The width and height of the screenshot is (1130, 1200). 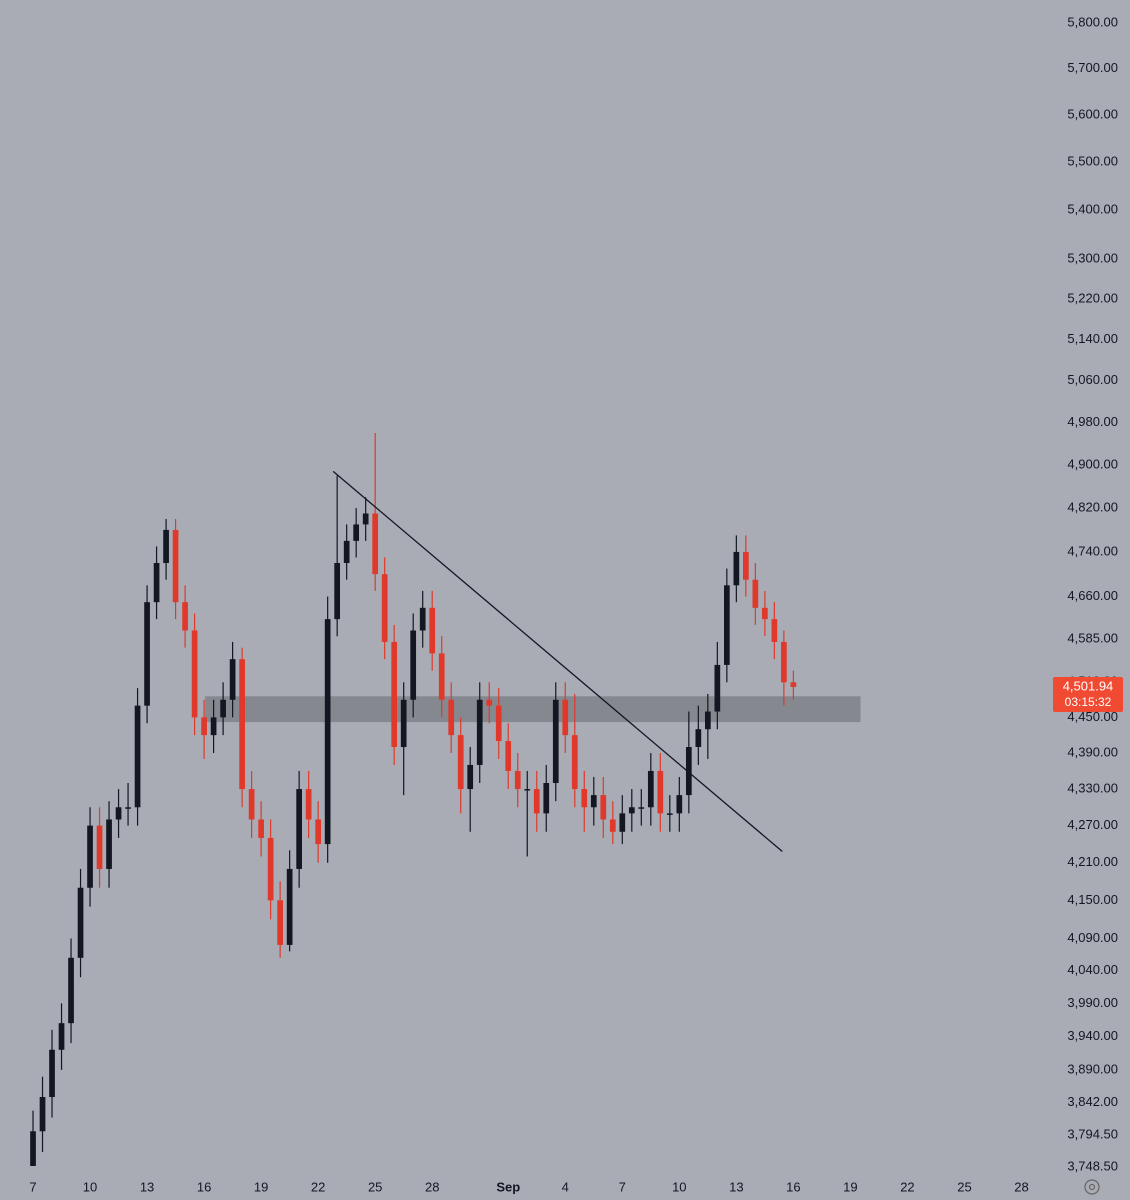 What do you see at coordinates (1092, 379) in the screenshot?
I see `y-tick-label: 5,060.00` at bounding box center [1092, 379].